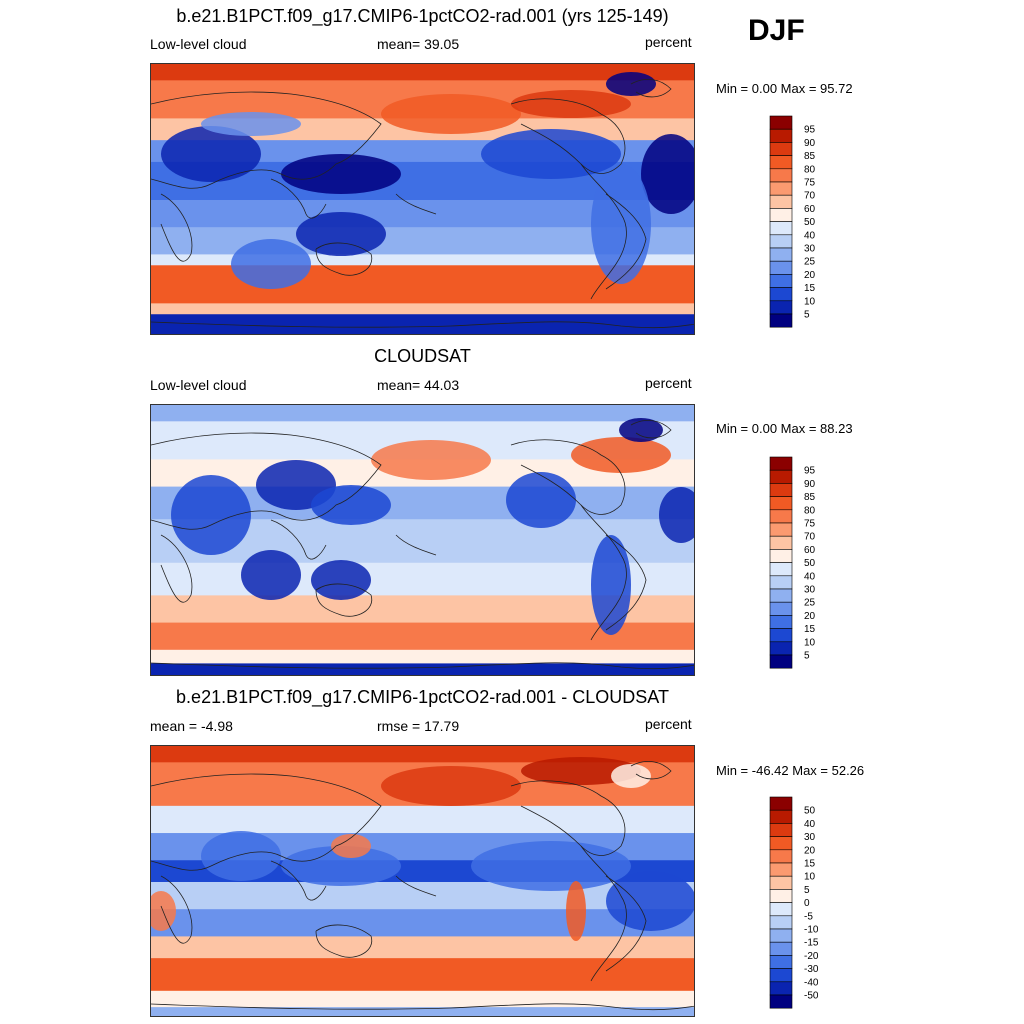 This screenshot has width=1024, height=1024. I want to click on colorbar: 50 40 30 20 15 10 5 0 -5 -10 -15 -20 -30 -40 -50, so click(799, 902).